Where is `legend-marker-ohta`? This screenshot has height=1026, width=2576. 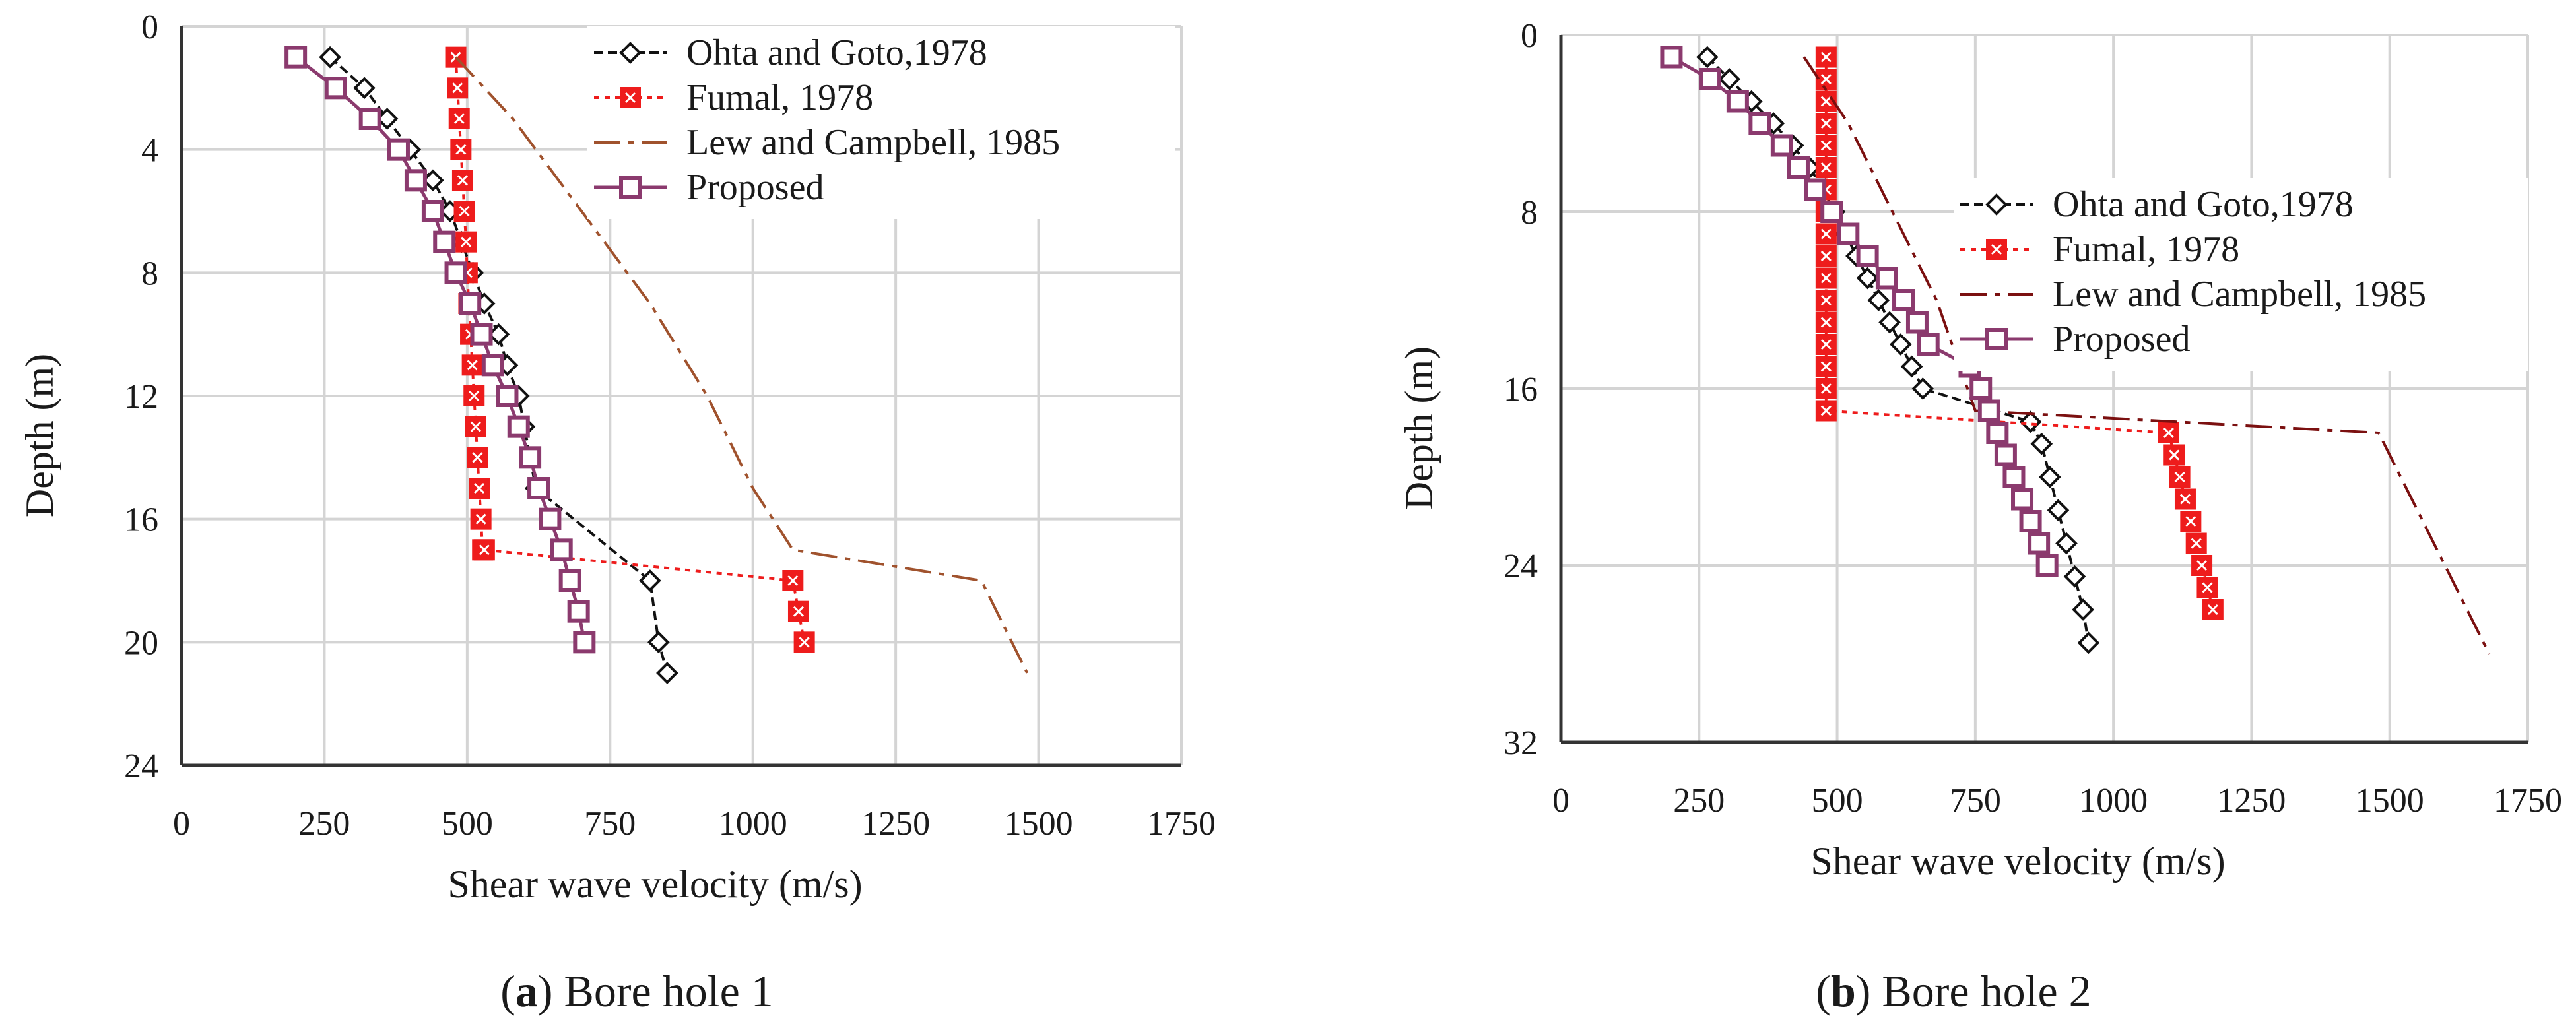
legend-marker-ohta is located at coordinates (1996, 204).